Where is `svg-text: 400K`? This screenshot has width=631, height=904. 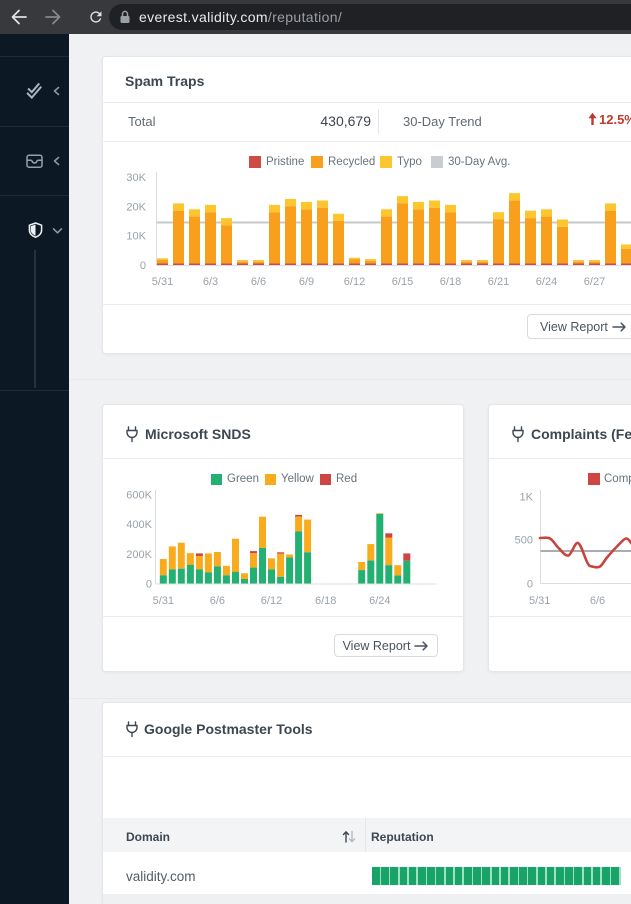 svg-text: 400K is located at coordinates (139, 525).